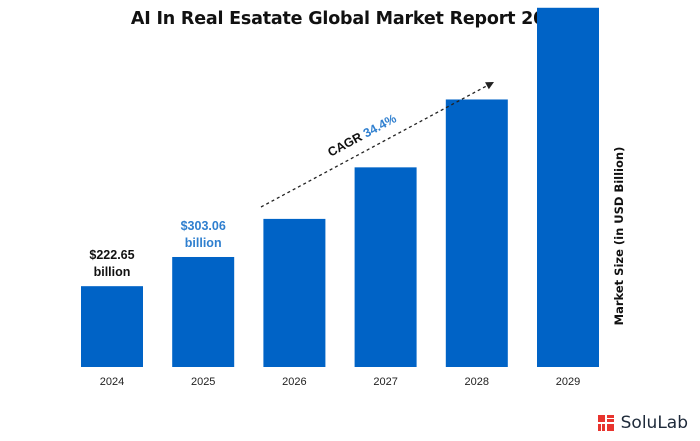  Describe the element at coordinates (111, 255) in the screenshot. I see `data-label: $222.65` at that location.